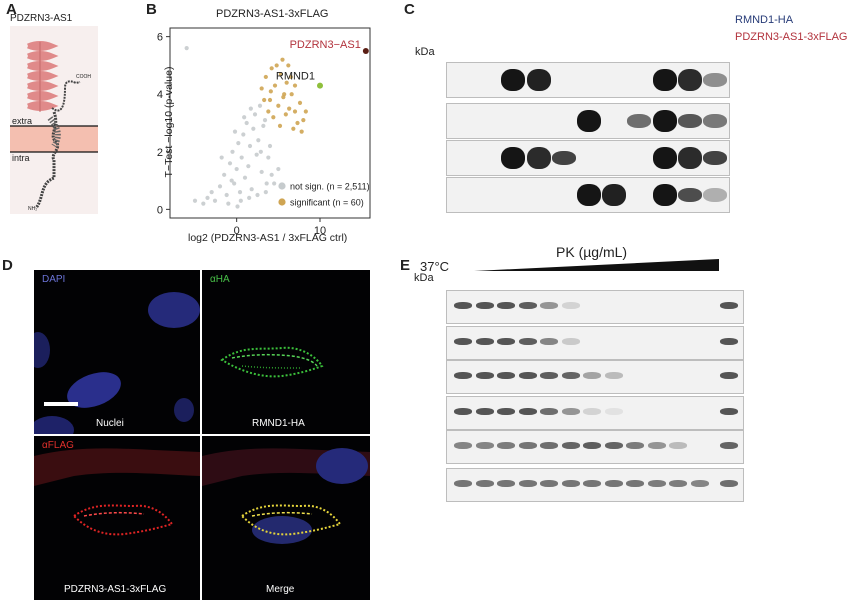  I want to click on ha-panel, so click(286, 352).